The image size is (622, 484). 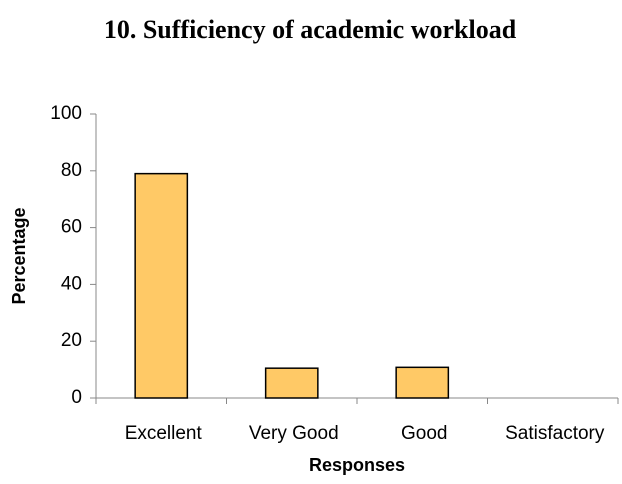 I want to click on y-tick-label: 100, so click(x=66, y=113).